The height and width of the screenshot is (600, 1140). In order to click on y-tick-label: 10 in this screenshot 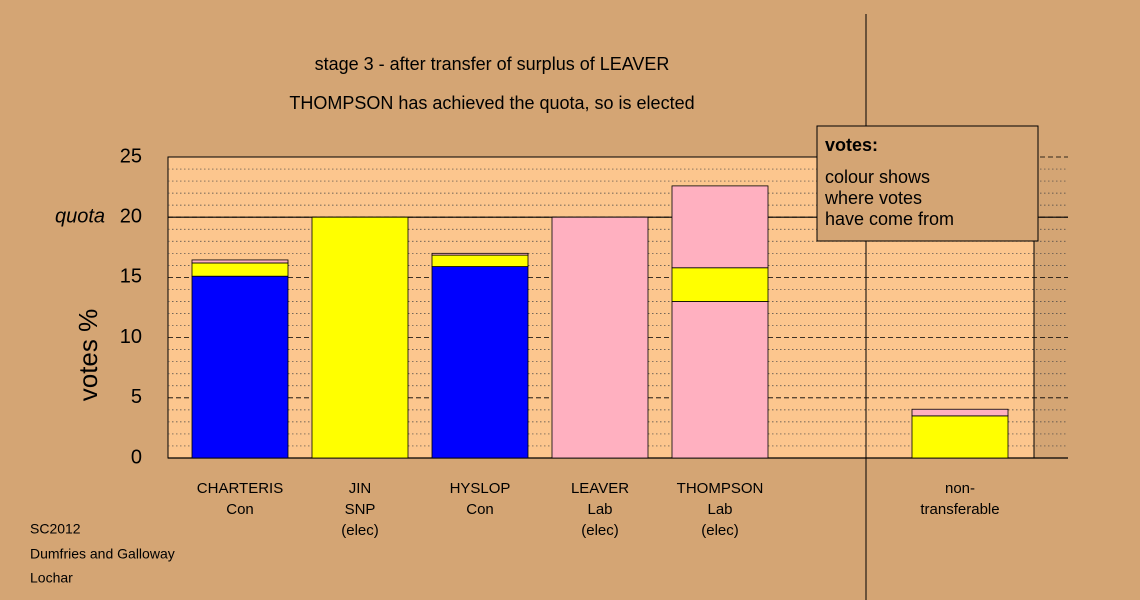, I will do `click(131, 337)`.